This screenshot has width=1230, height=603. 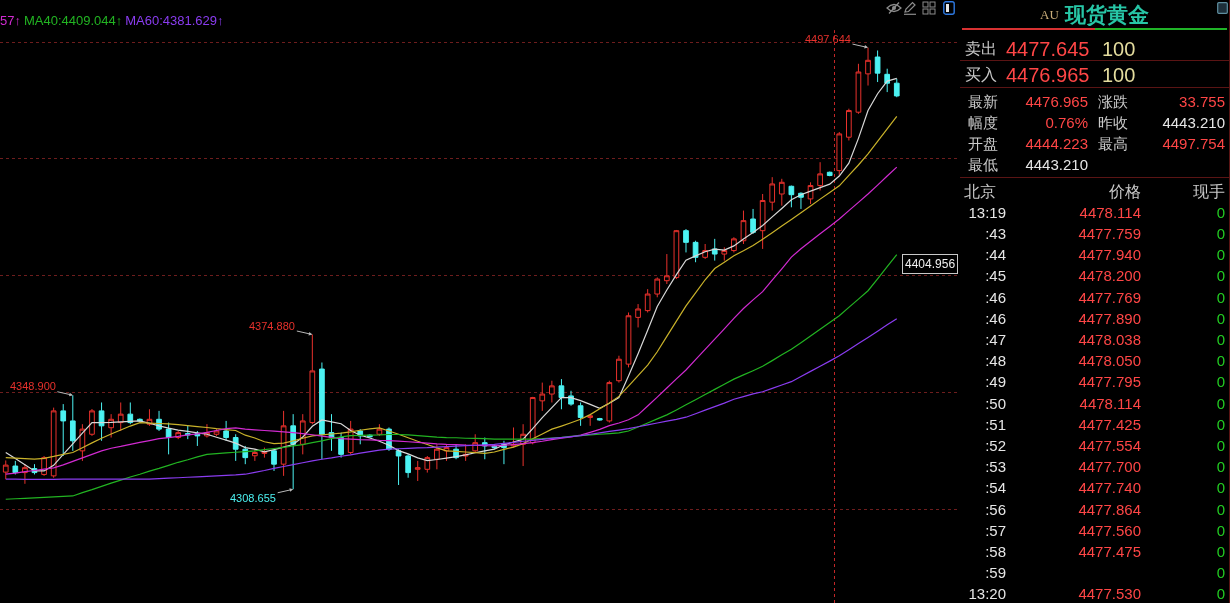 I want to click on data-label: 4477.554, so click(x=1109, y=445).